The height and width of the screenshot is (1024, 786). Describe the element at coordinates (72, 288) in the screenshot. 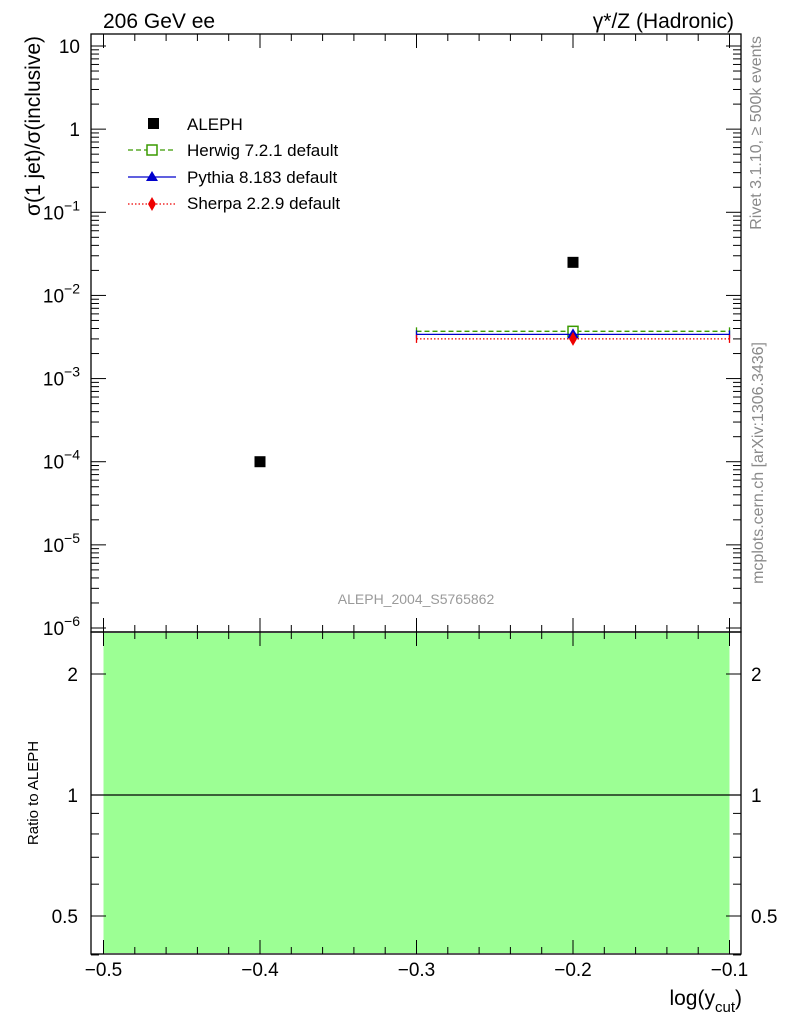

I see `y-tick-label-exponent: −2` at that location.